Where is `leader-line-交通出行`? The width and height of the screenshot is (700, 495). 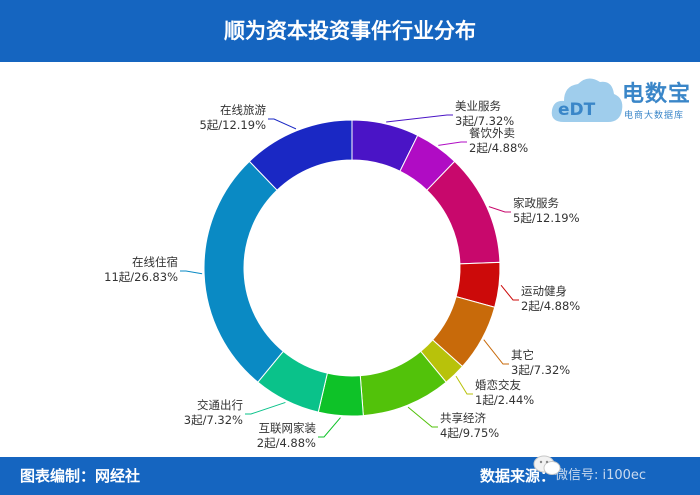 leader-line-交通出行 is located at coordinates (265, 408).